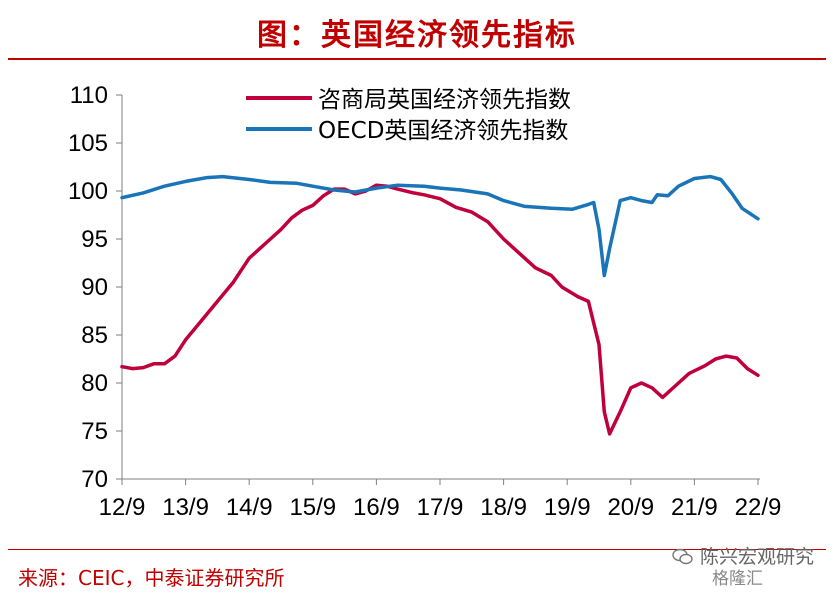  What do you see at coordinates (758, 507) in the screenshot?
I see `x-tick-label: 22/9` at bounding box center [758, 507].